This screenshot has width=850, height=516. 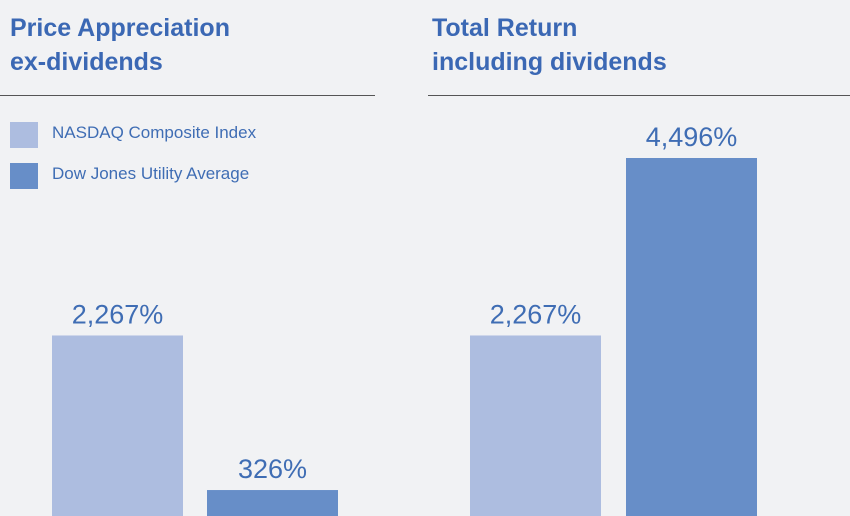 What do you see at coordinates (150, 173) in the screenshot?
I see `legend-label: Dow Jones Utility Average` at bounding box center [150, 173].